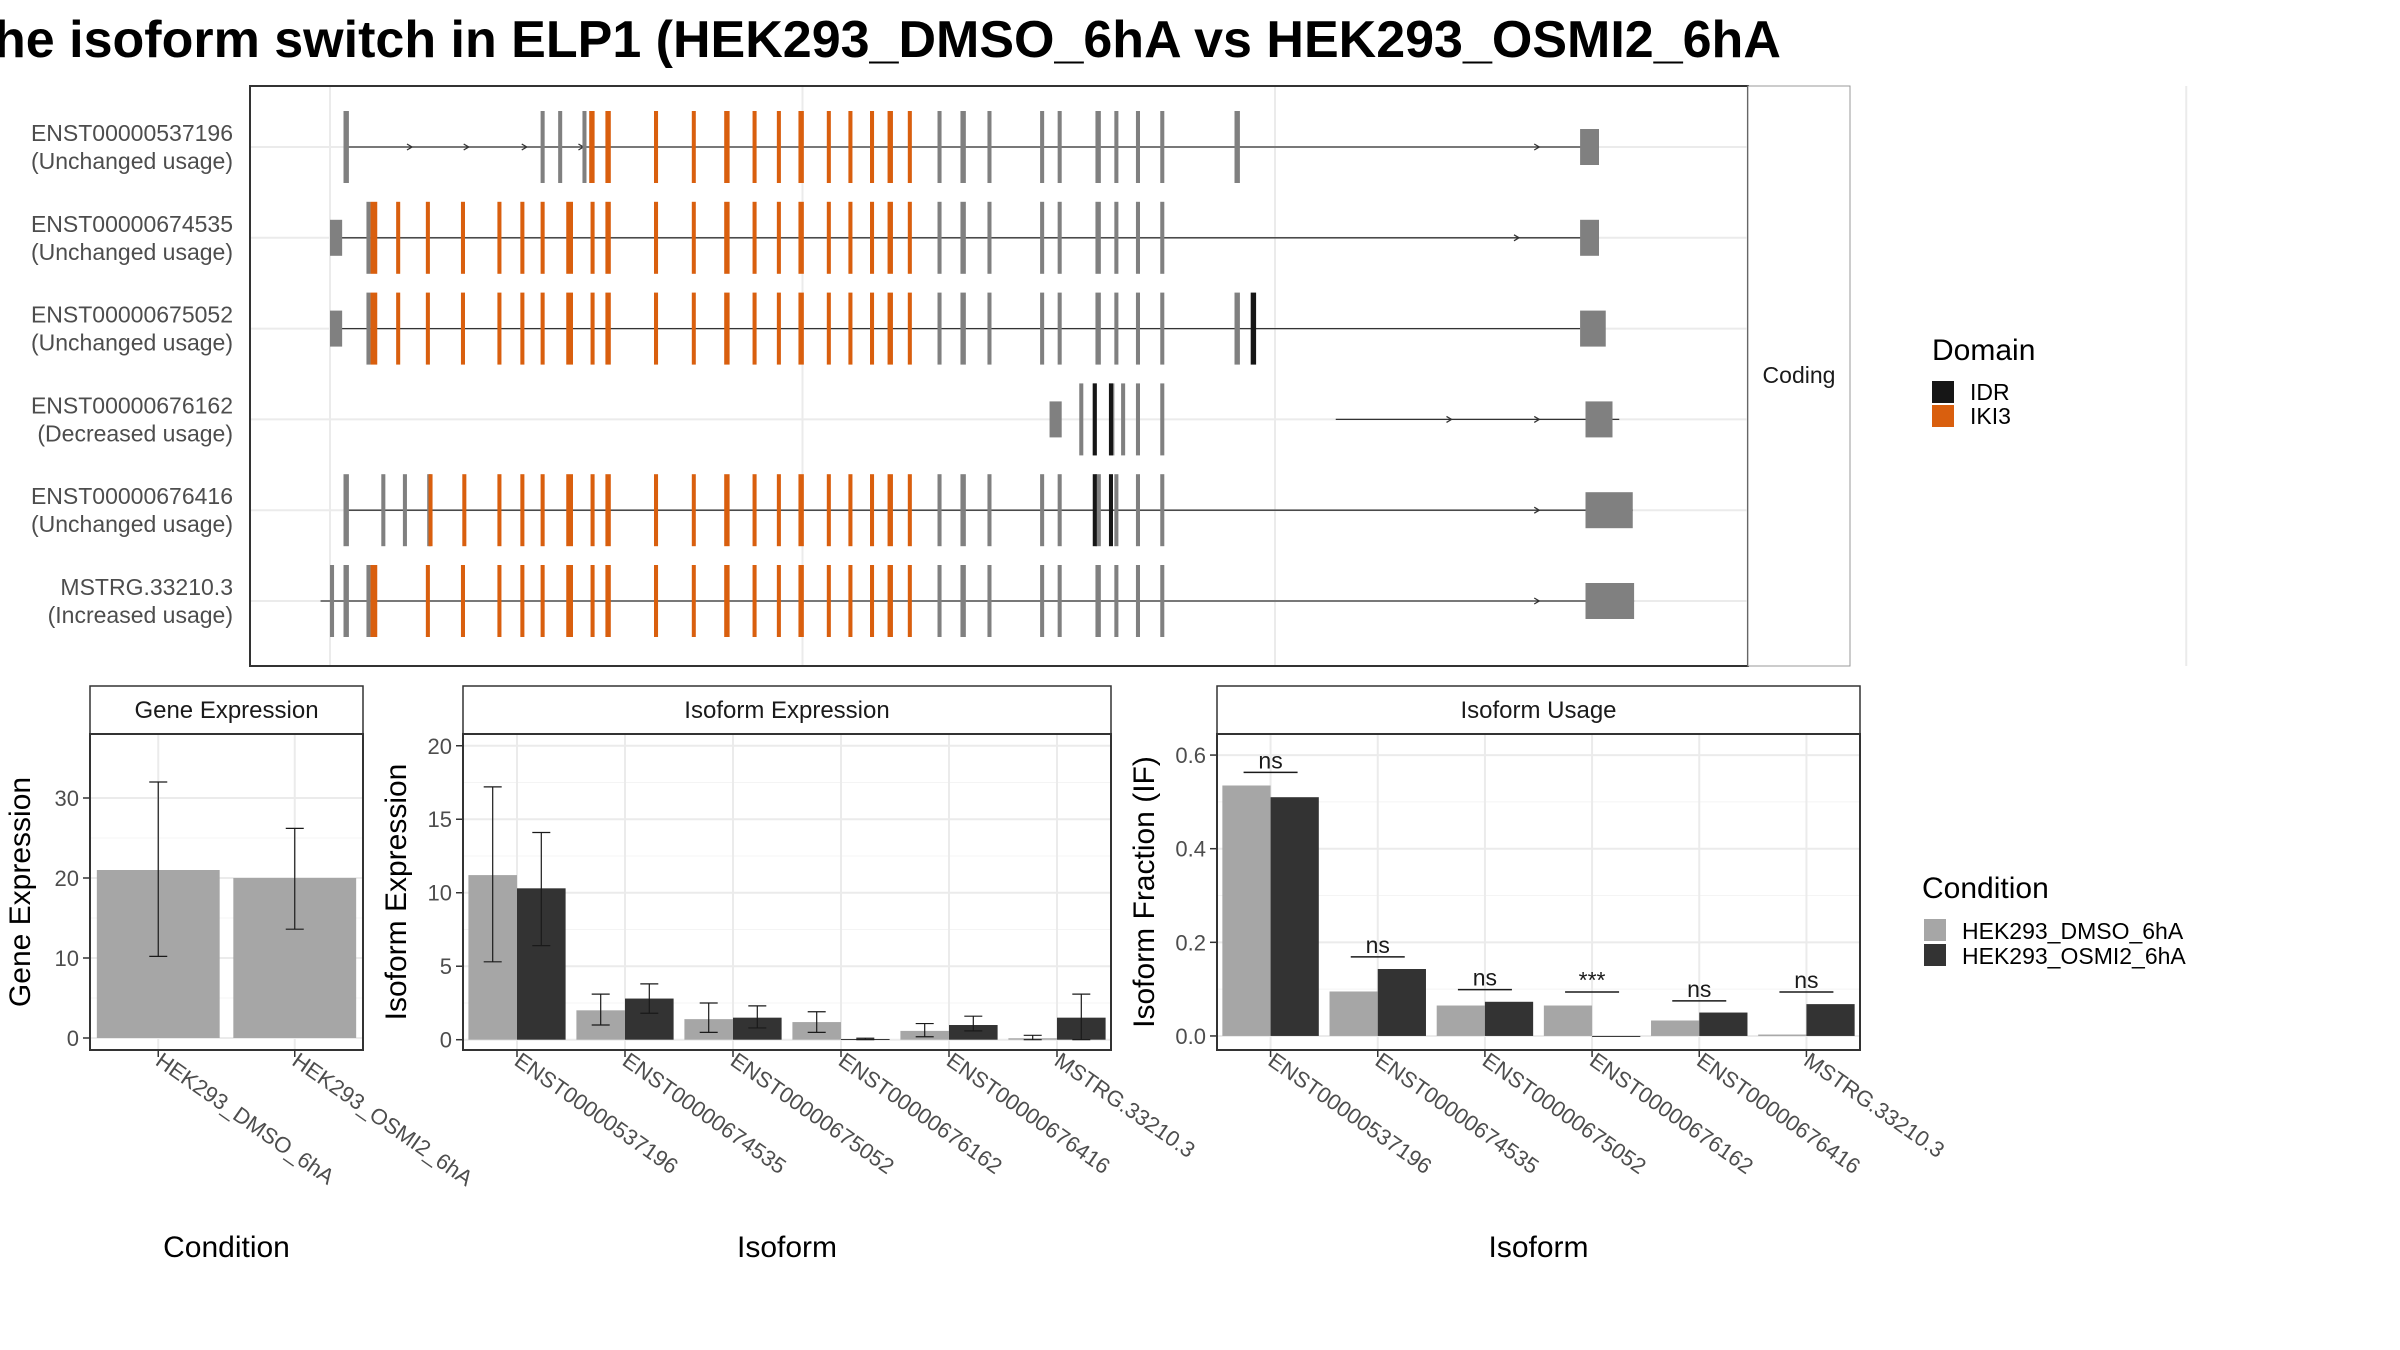 The height and width of the screenshot is (1350, 2400). What do you see at coordinates (446, 966) in the screenshot?
I see `y-tick-label: 5` at bounding box center [446, 966].